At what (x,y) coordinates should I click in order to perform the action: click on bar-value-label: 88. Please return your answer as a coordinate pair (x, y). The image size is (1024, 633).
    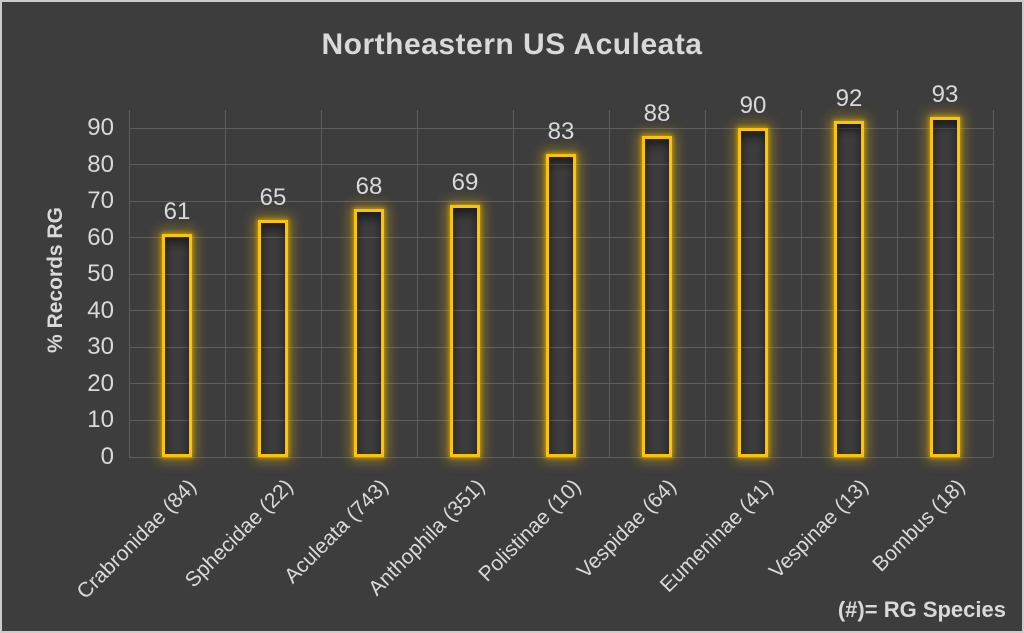
    Looking at the image, I should click on (657, 113).